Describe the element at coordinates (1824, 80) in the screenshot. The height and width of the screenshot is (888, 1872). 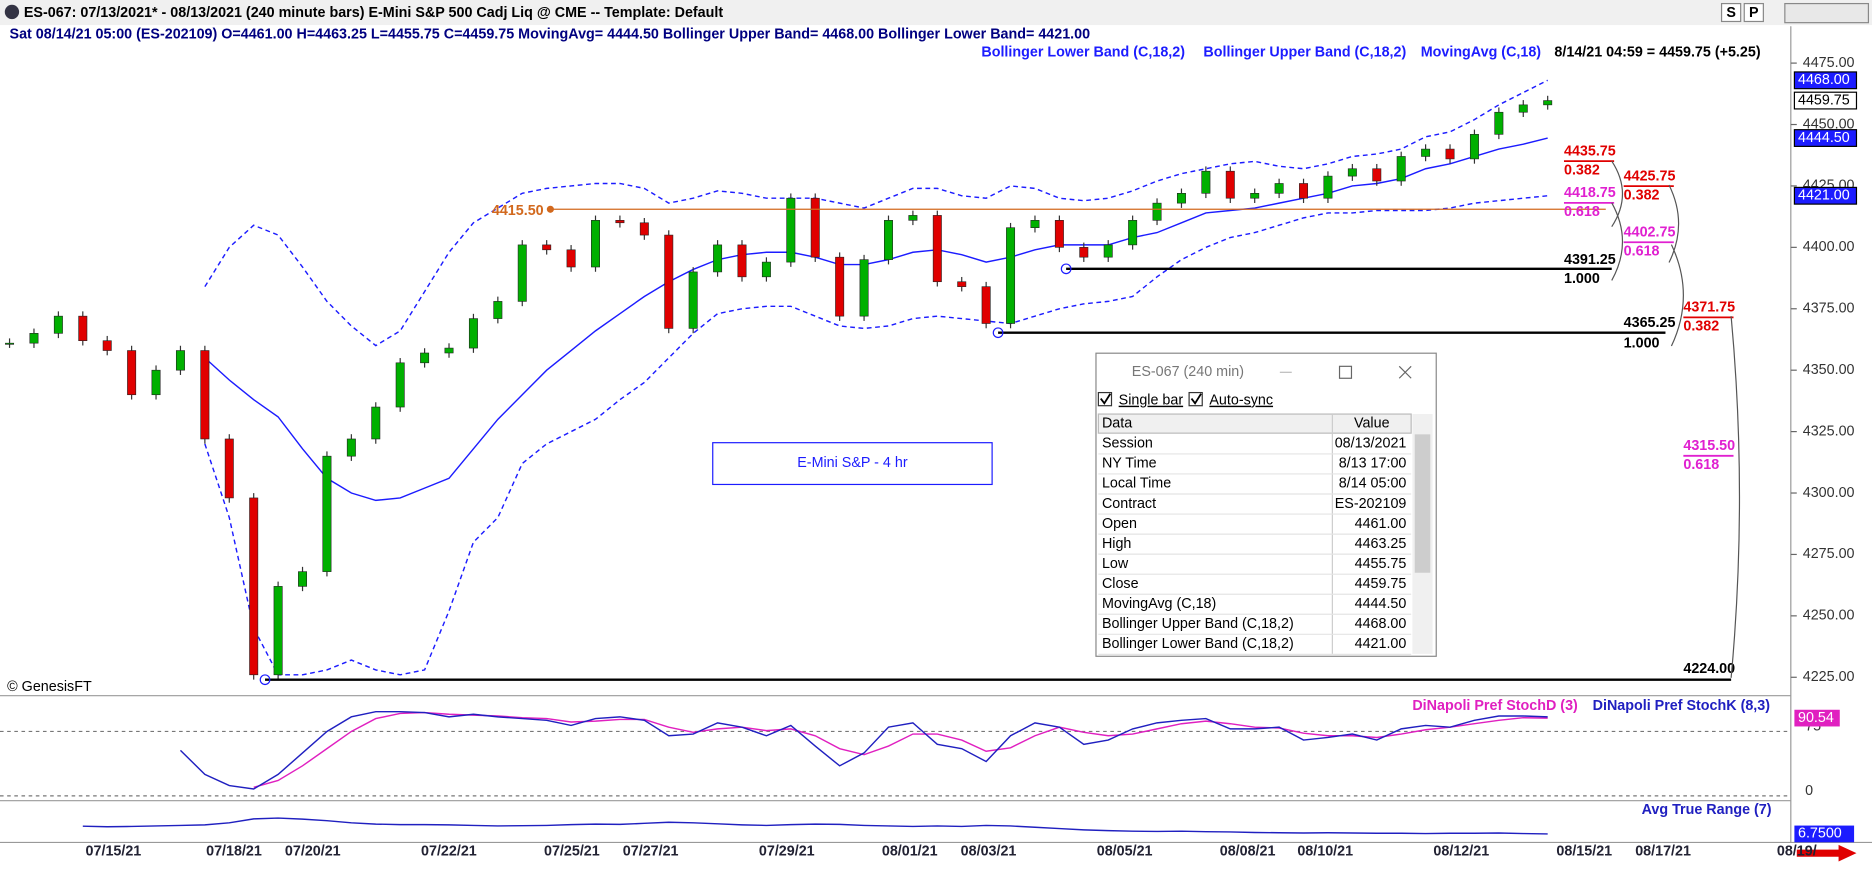
I see `price-label: 4468.00` at that location.